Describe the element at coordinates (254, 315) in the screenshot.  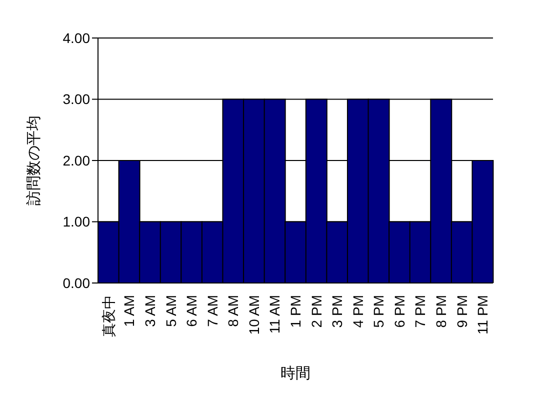
I see `x-tick-label: 10 AM` at that location.